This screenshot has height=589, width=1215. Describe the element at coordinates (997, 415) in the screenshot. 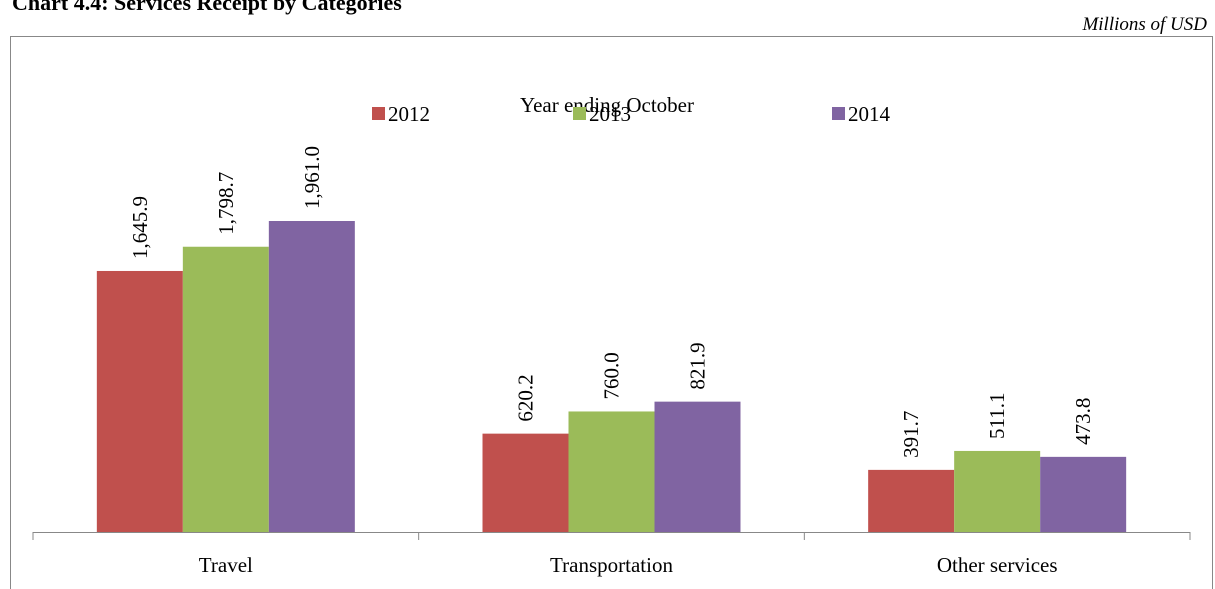

I see `data-label: 511.1` at that location.